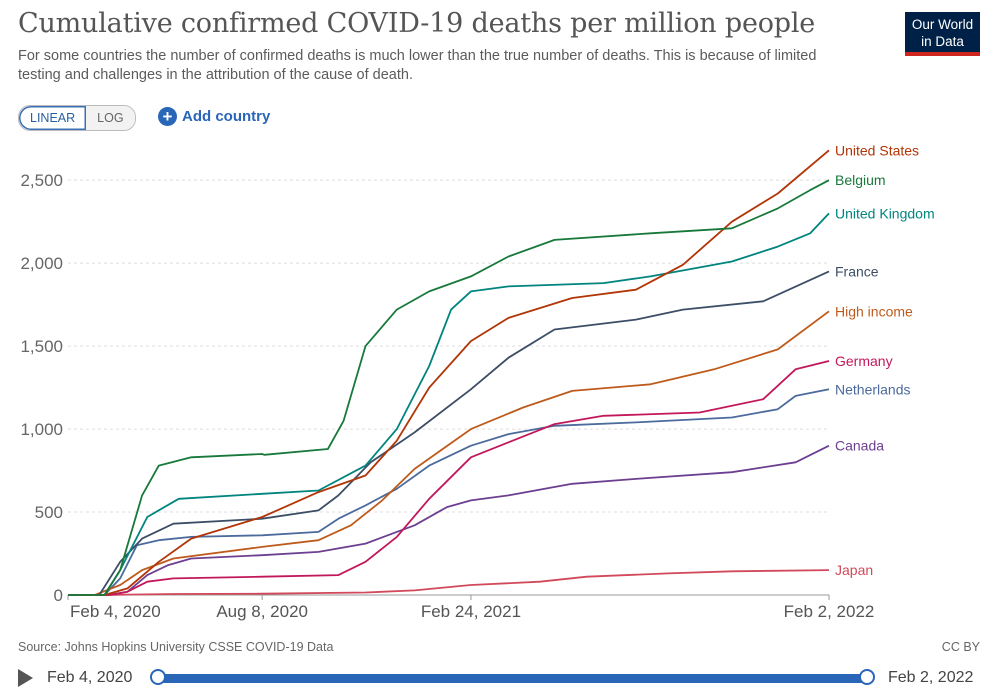 This screenshot has width=997, height=697. What do you see at coordinates (512, 678) in the screenshot?
I see `timeline-track` at bounding box center [512, 678].